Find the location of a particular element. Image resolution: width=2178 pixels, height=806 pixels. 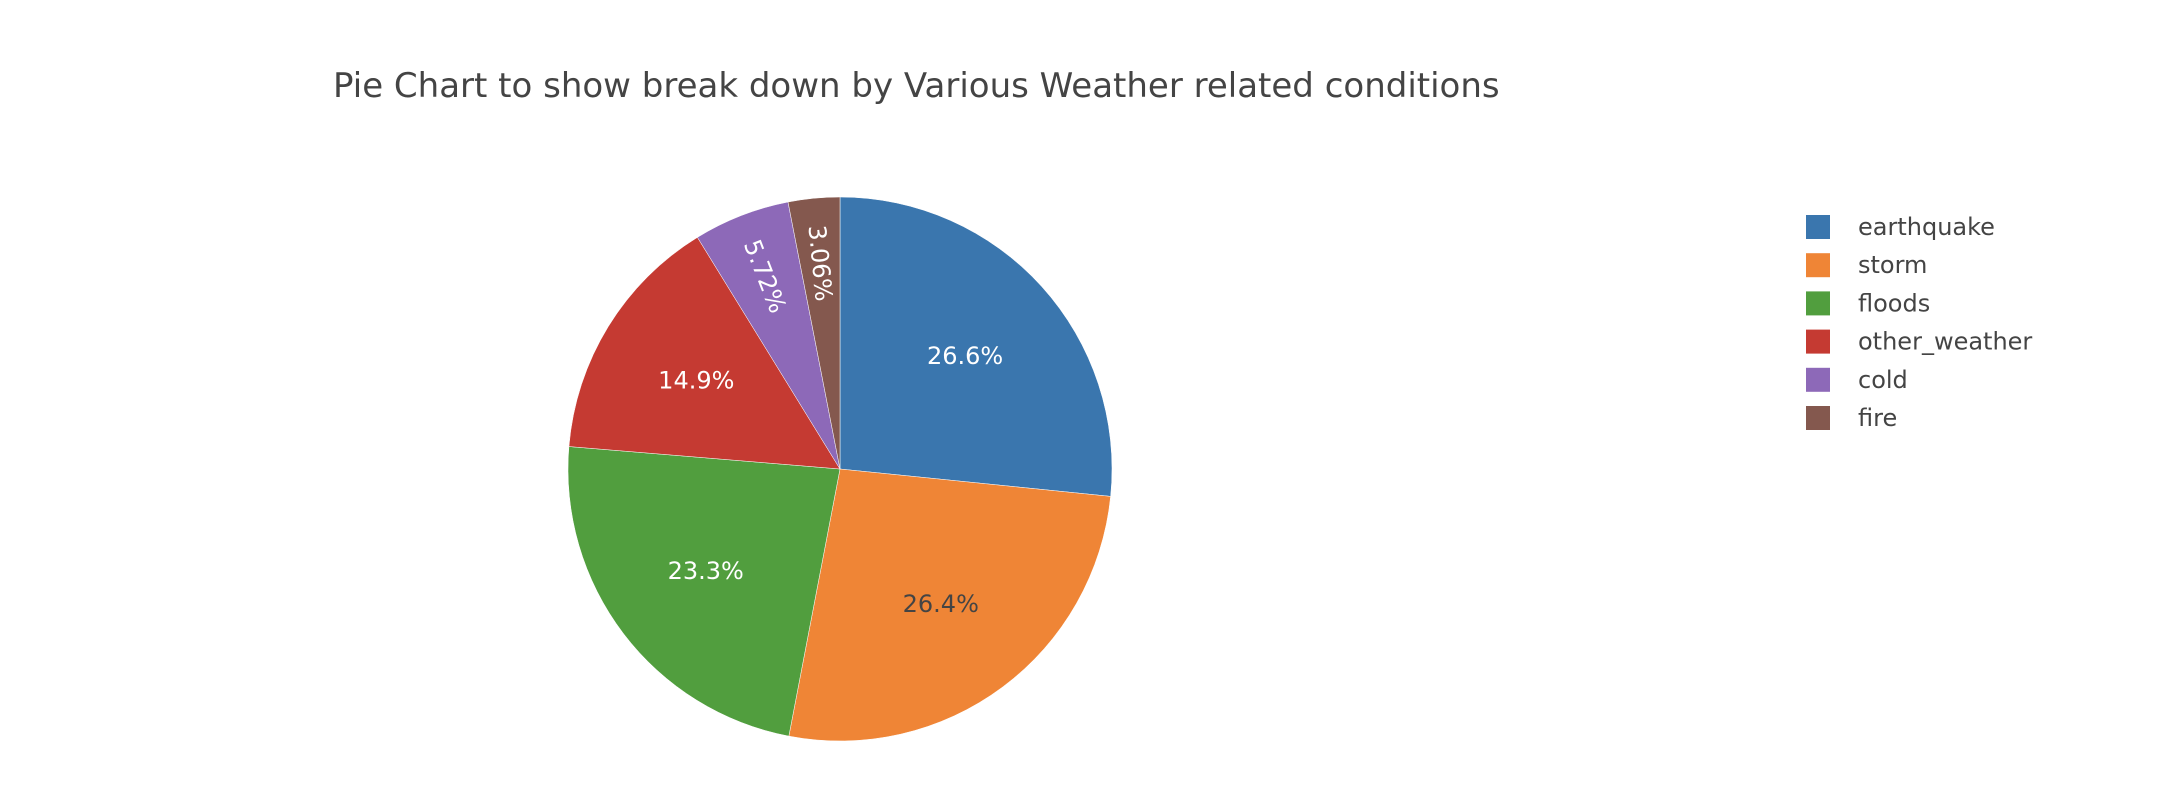

legend-label-floods: floods is located at coordinates (1894, 303).